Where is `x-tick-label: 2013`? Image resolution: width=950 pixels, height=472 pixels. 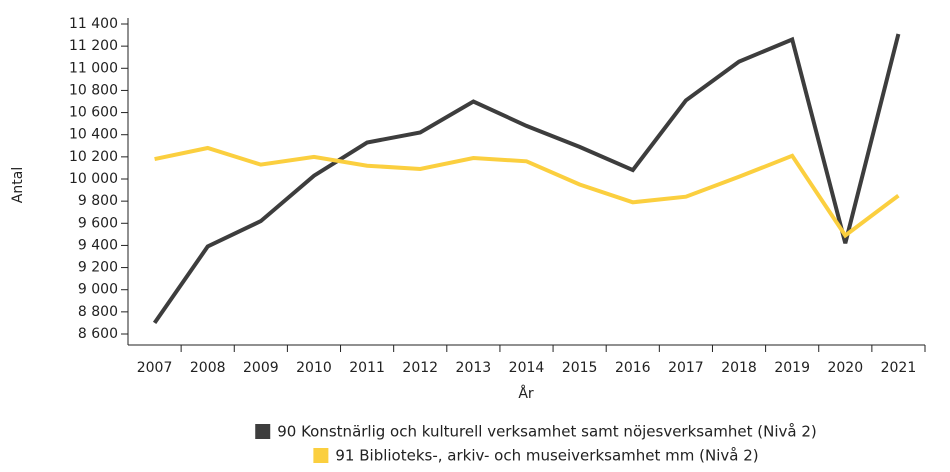 x-tick-label: 2013 is located at coordinates (474, 368).